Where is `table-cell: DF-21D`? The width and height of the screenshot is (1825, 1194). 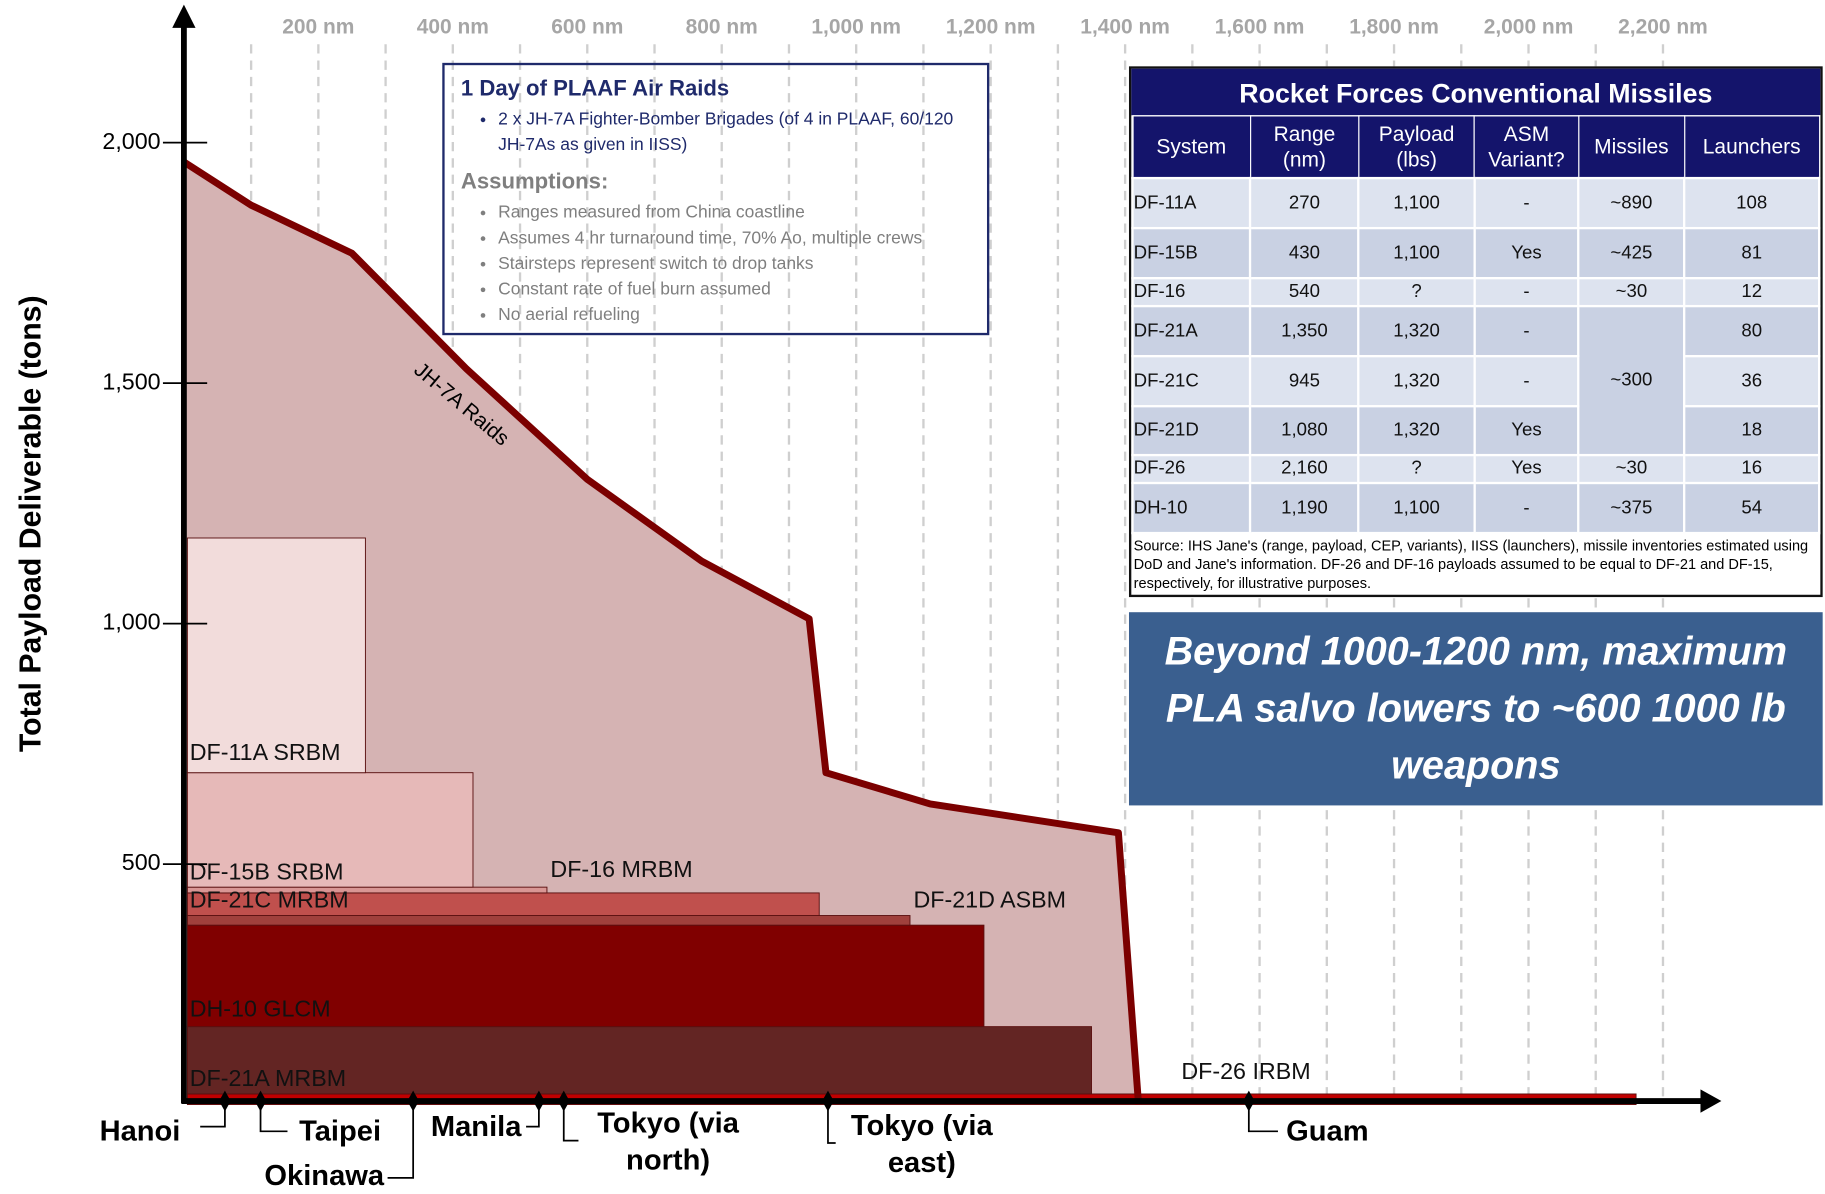
table-cell: DF-21D is located at coordinates (1191, 431).